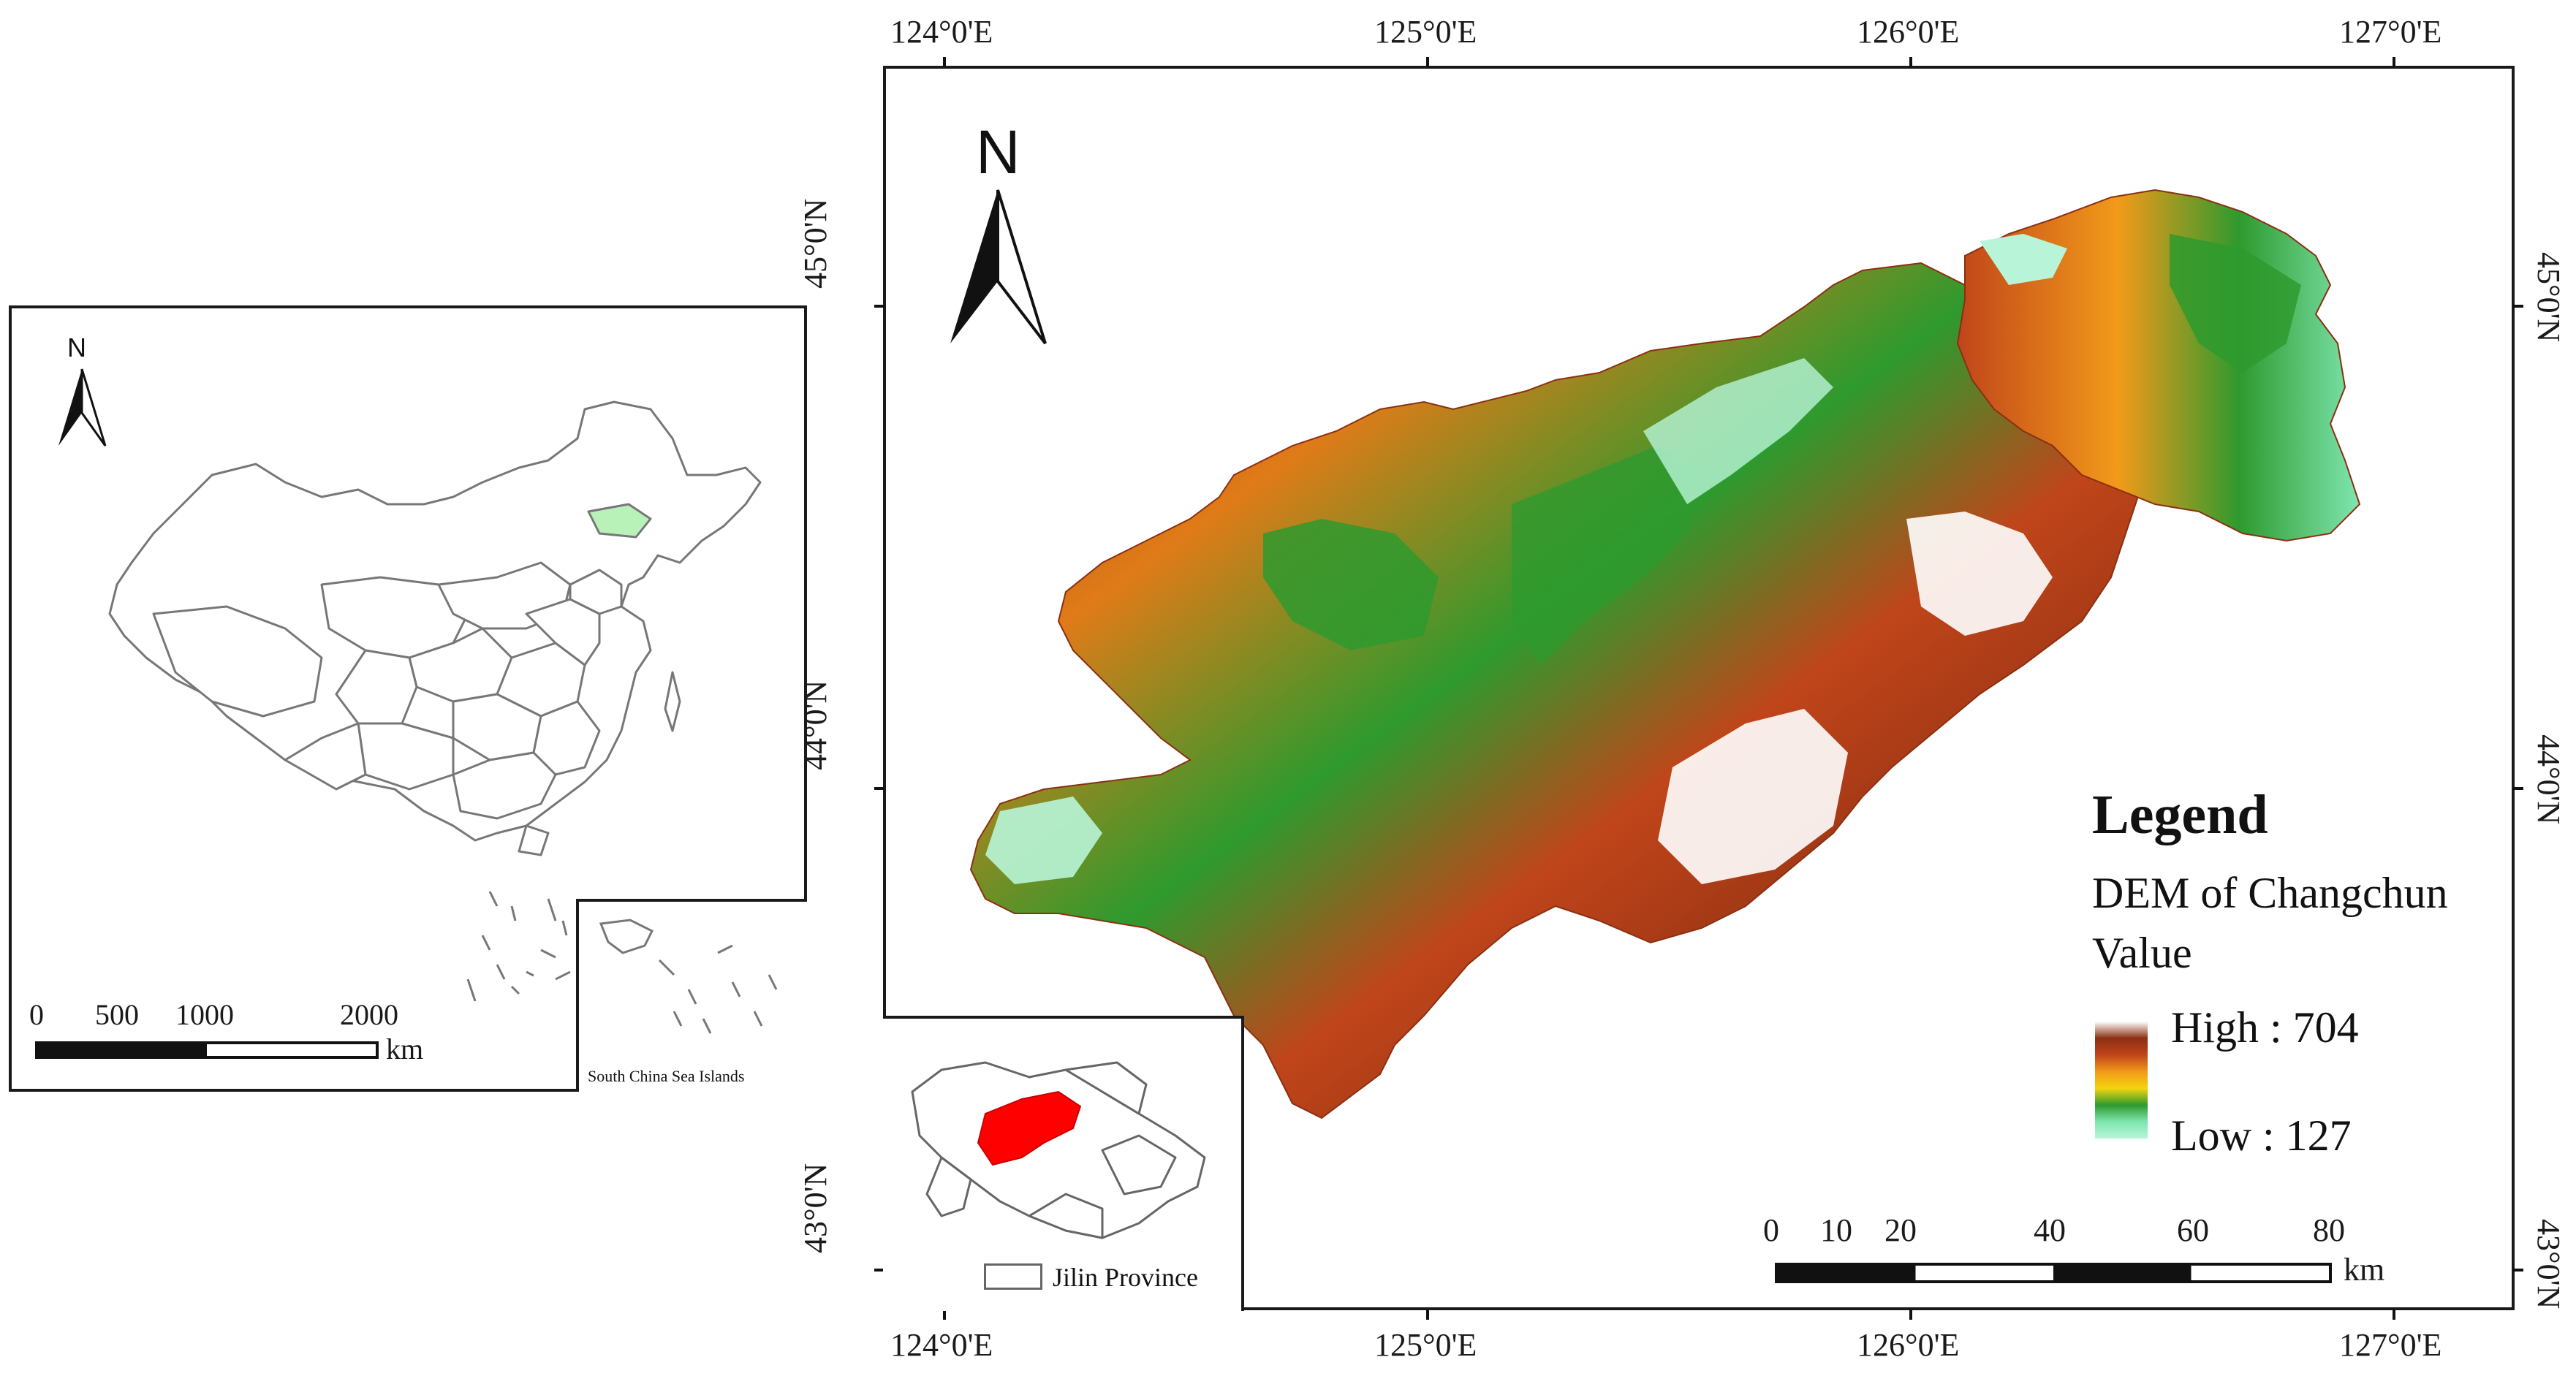 This screenshot has width=2576, height=1376. I want to click on jilin-inset-panel: Jilin Province, so click(1063, 1163).